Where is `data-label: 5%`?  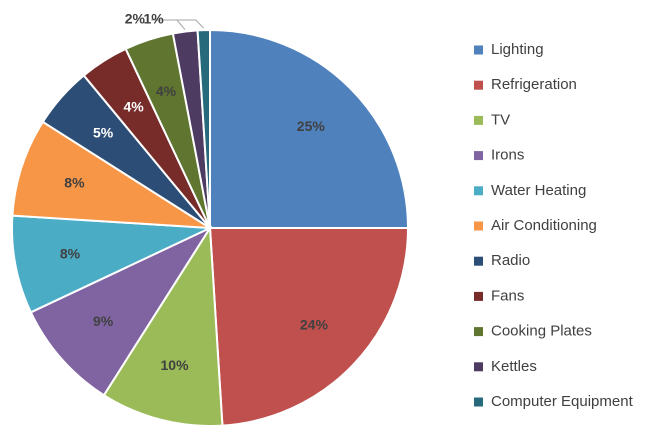 data-label: 5% is located at coordinates (103, 132).